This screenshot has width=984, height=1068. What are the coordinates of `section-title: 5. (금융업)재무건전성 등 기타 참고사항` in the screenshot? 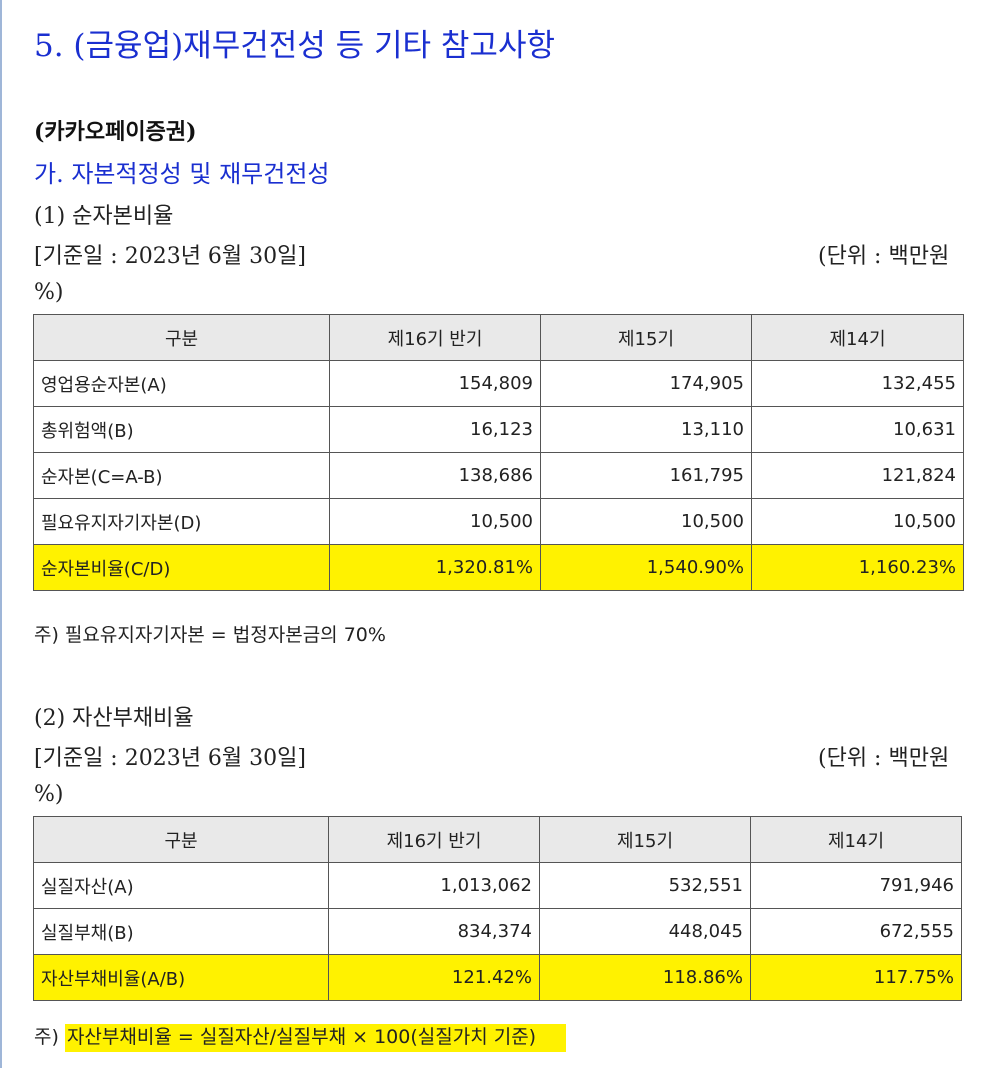 It's located at (294, 46).